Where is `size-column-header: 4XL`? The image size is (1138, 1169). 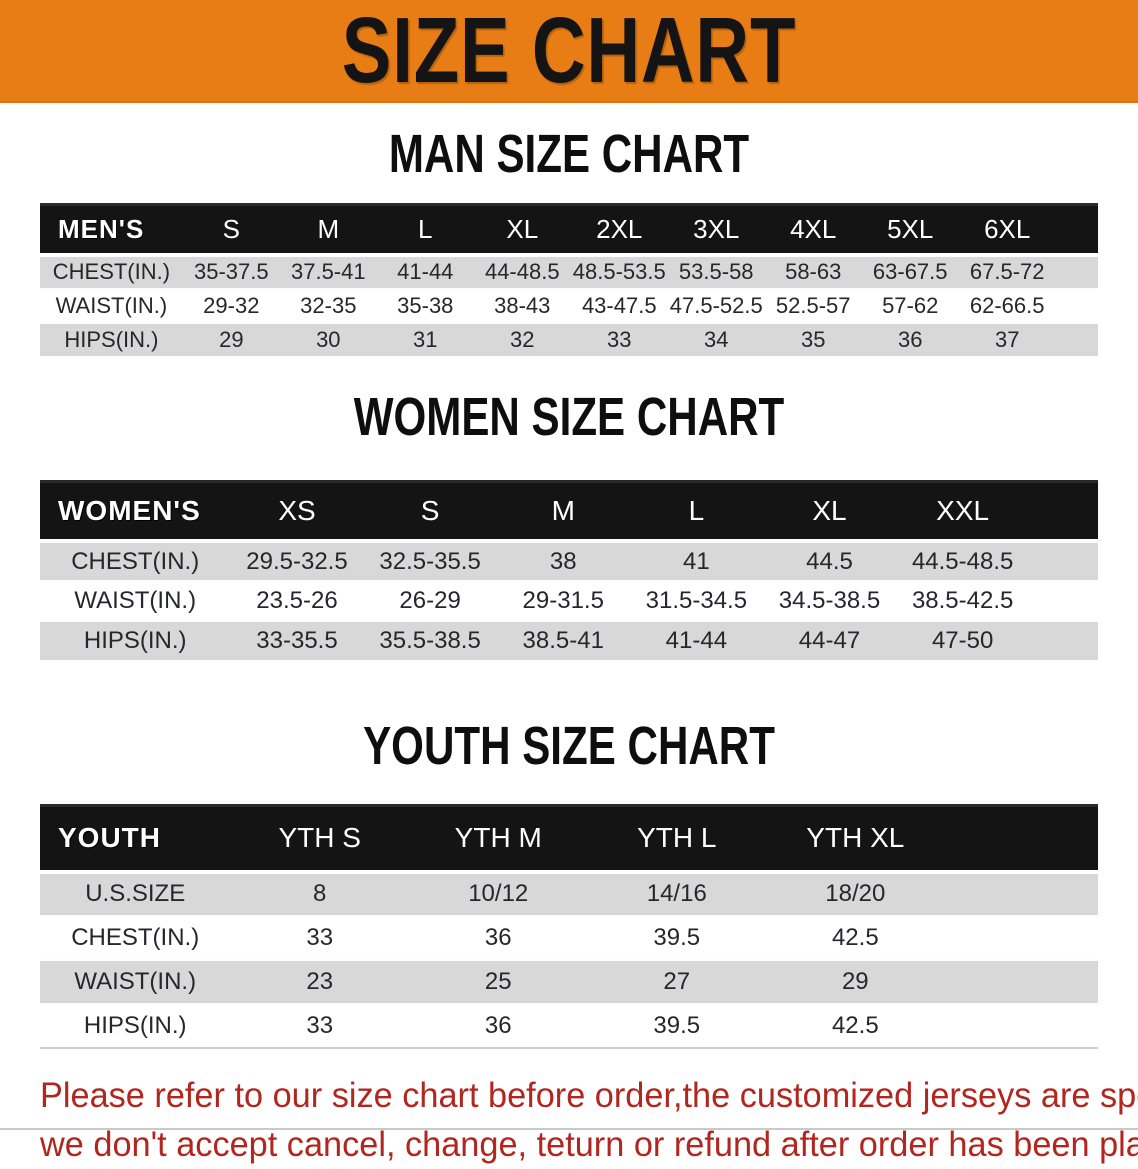 size-column-header: 4XL is located at coordinates (813, 230).